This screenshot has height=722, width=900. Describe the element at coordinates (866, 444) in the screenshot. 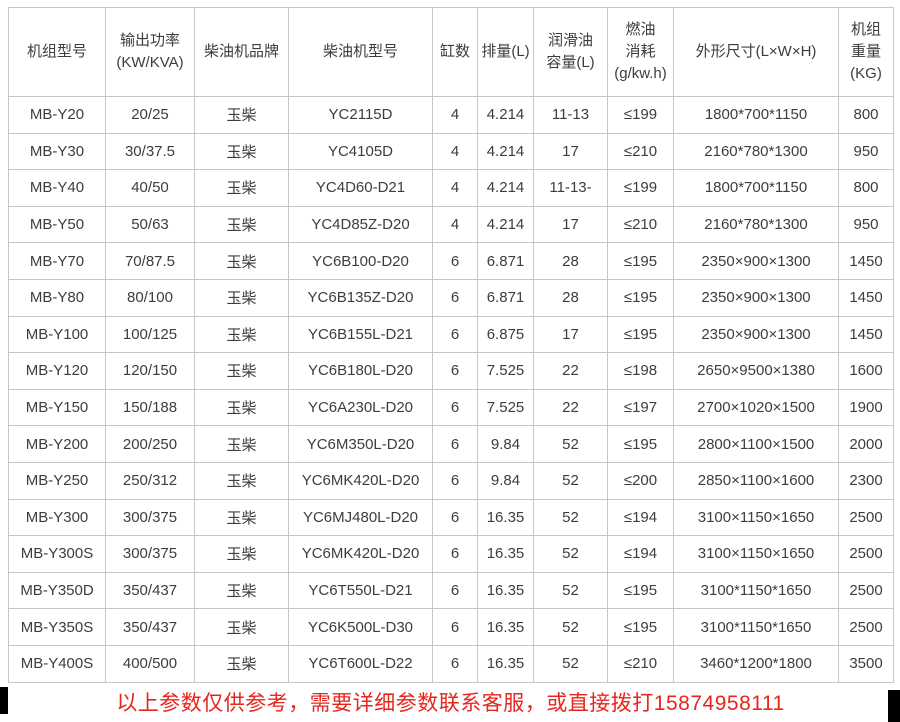

I see `table-cell: 2000` at that location.